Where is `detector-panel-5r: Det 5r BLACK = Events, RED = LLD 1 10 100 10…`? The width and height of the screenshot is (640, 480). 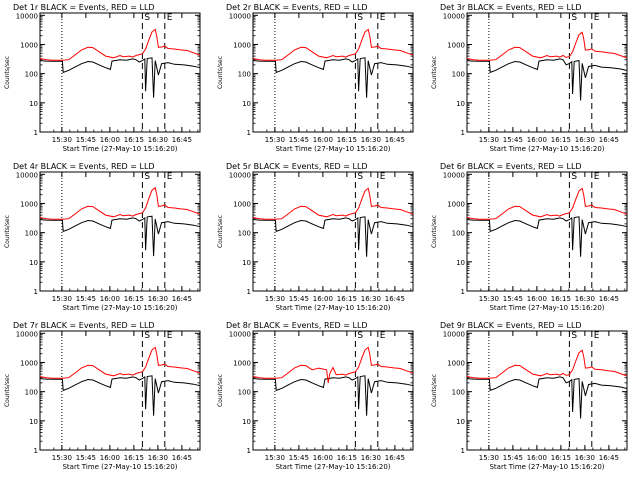
detector-panel-5r: Det 5r BLACK = Events, RED = LLD 1 10 100 10… is located at coordinates (315, 237).